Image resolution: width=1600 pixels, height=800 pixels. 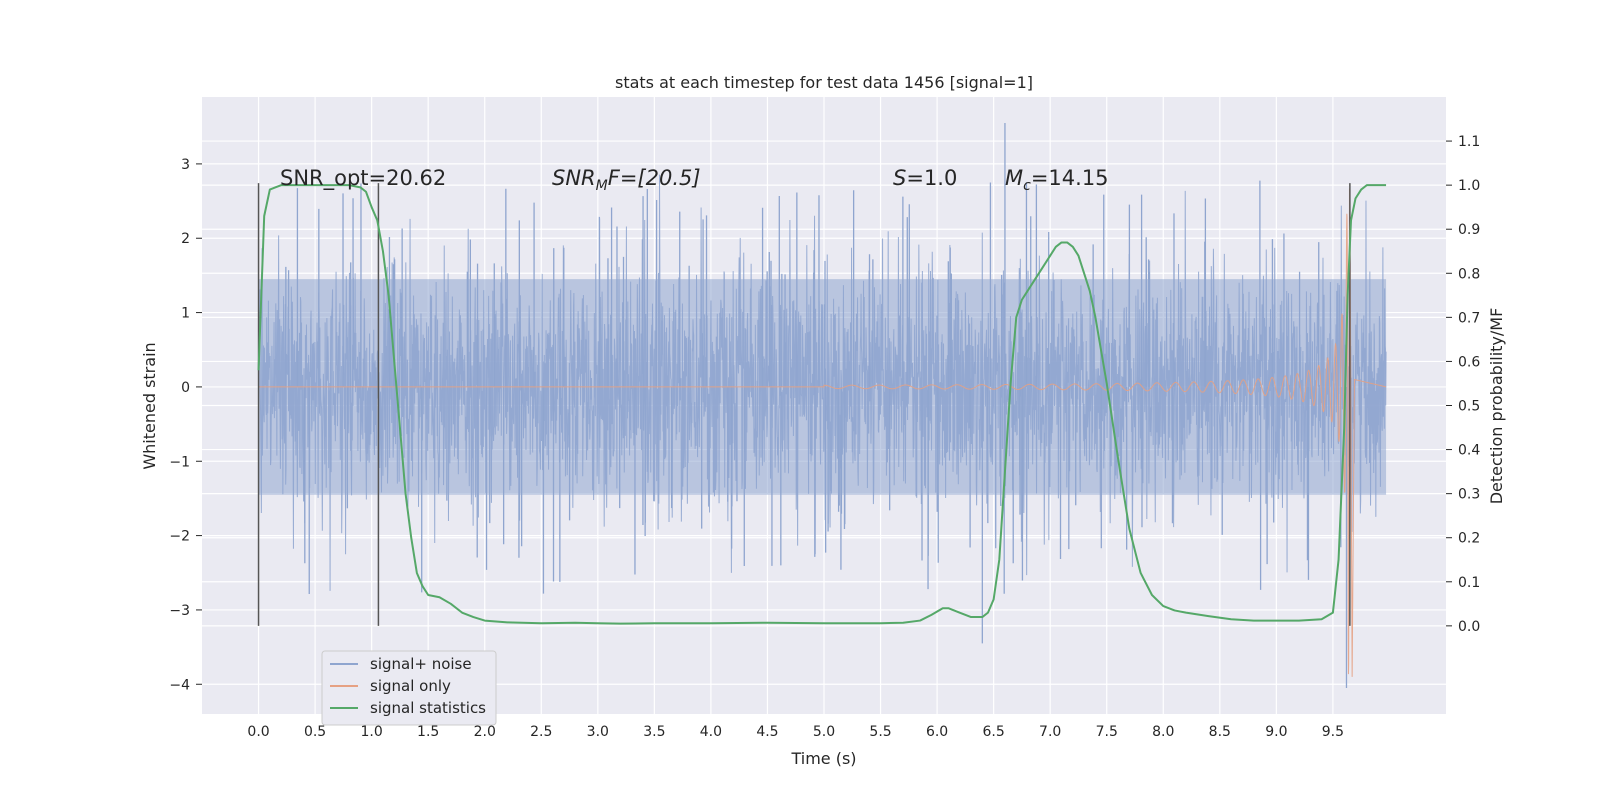 I want to click on y-axis-label: Whitened strain, so click(x=149, y=405).